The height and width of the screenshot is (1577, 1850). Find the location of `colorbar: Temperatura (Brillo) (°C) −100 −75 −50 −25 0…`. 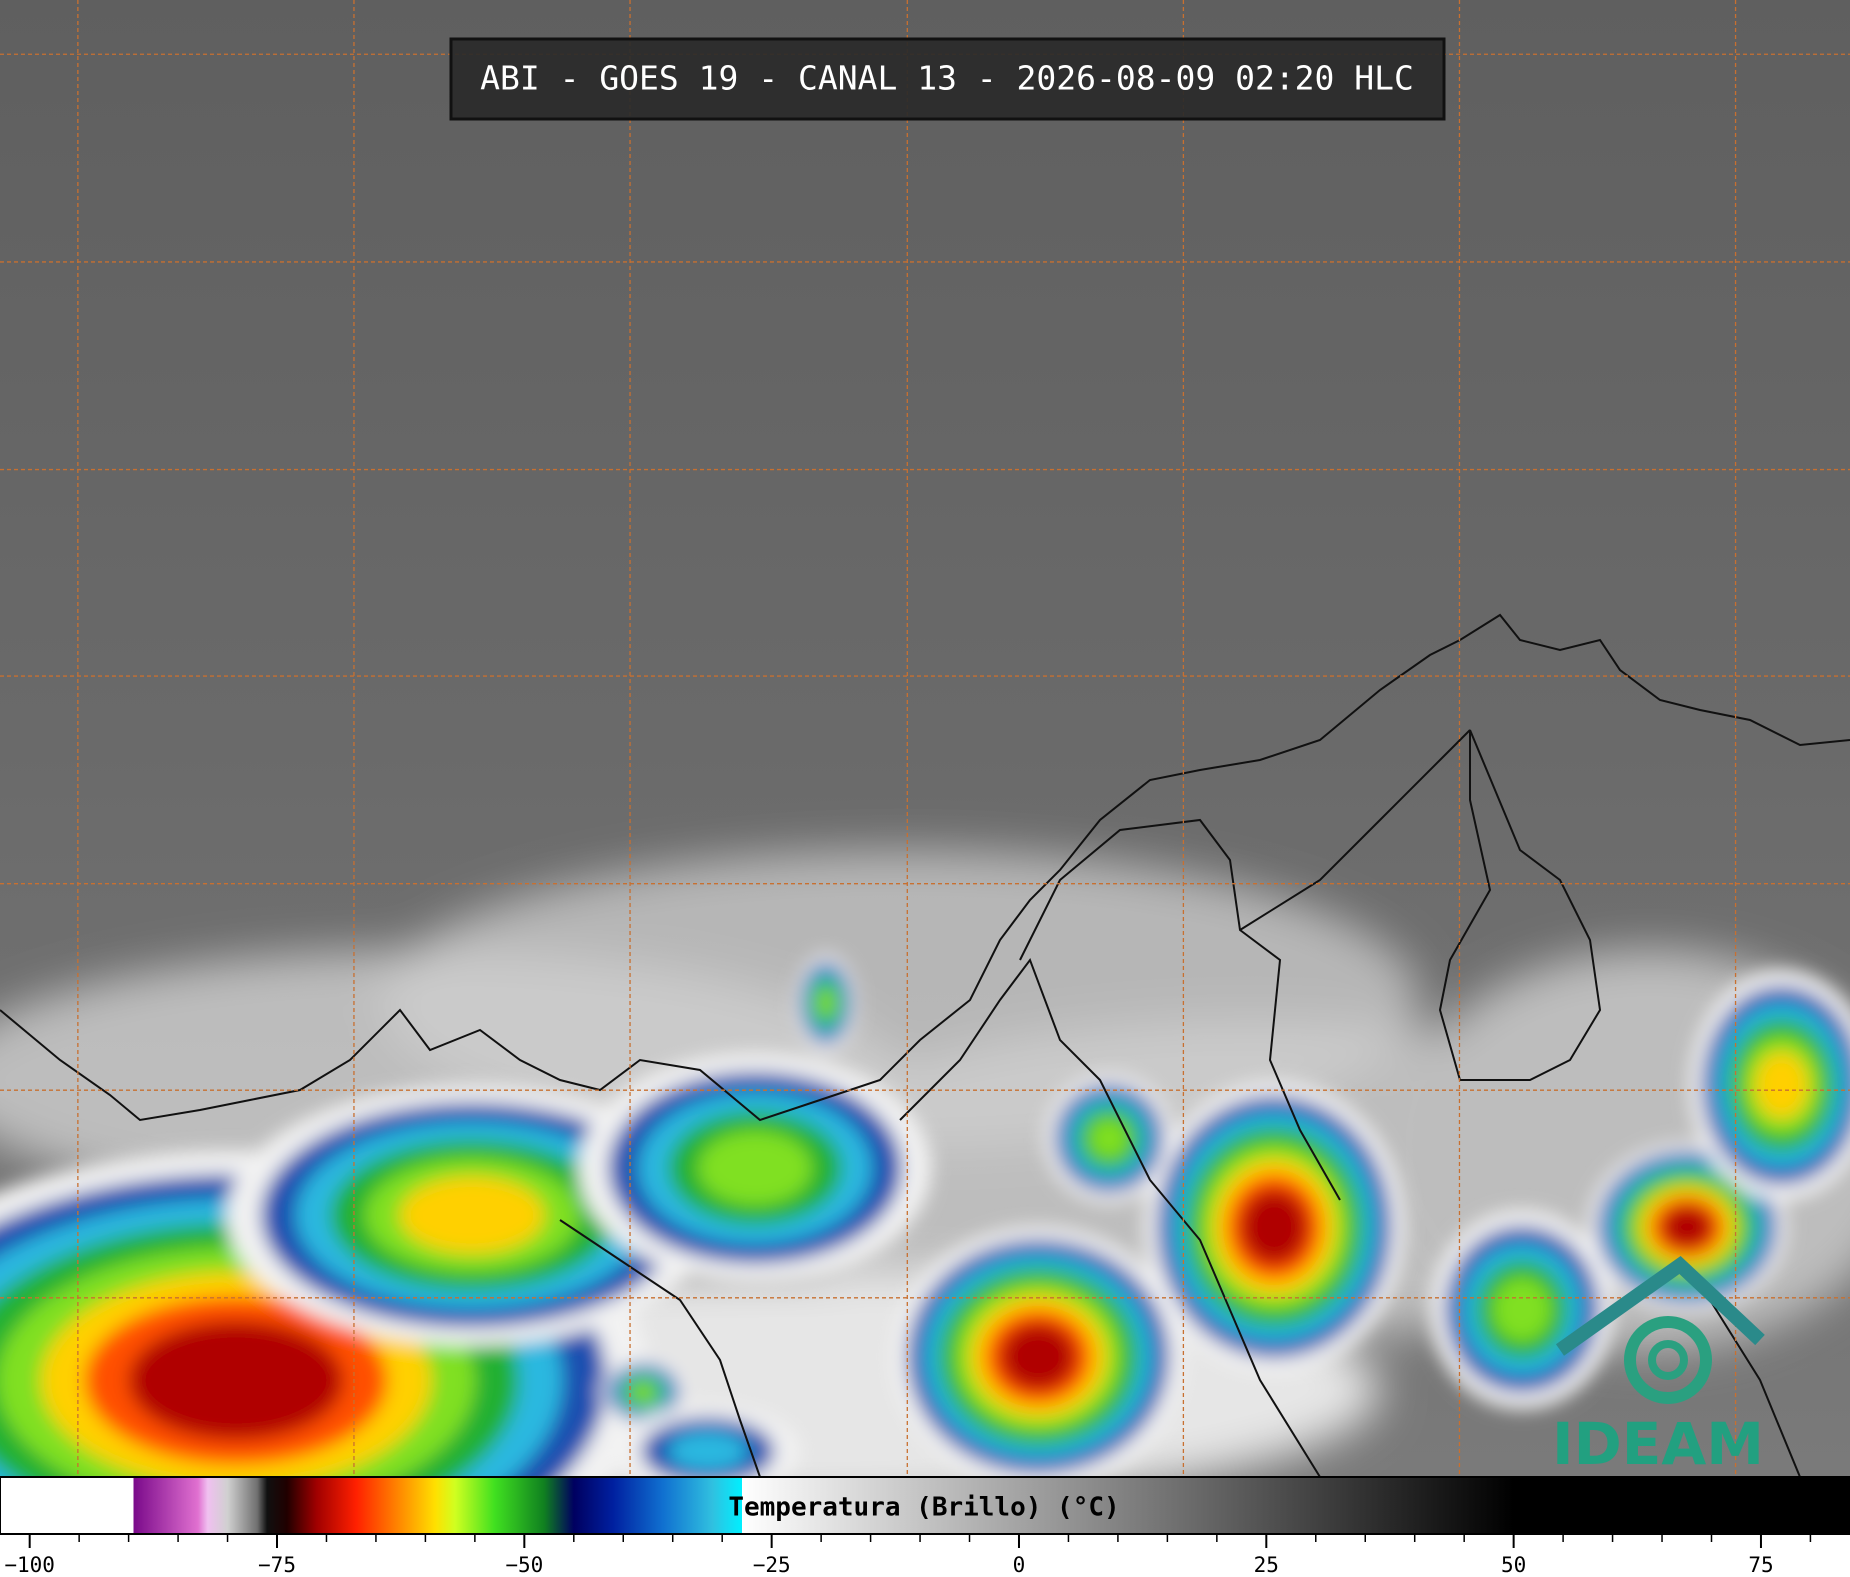

colorbar: Temperatura (Brillo) (°C) −100 −75 −50 −25 0… is located at coordinates (925, 1526).